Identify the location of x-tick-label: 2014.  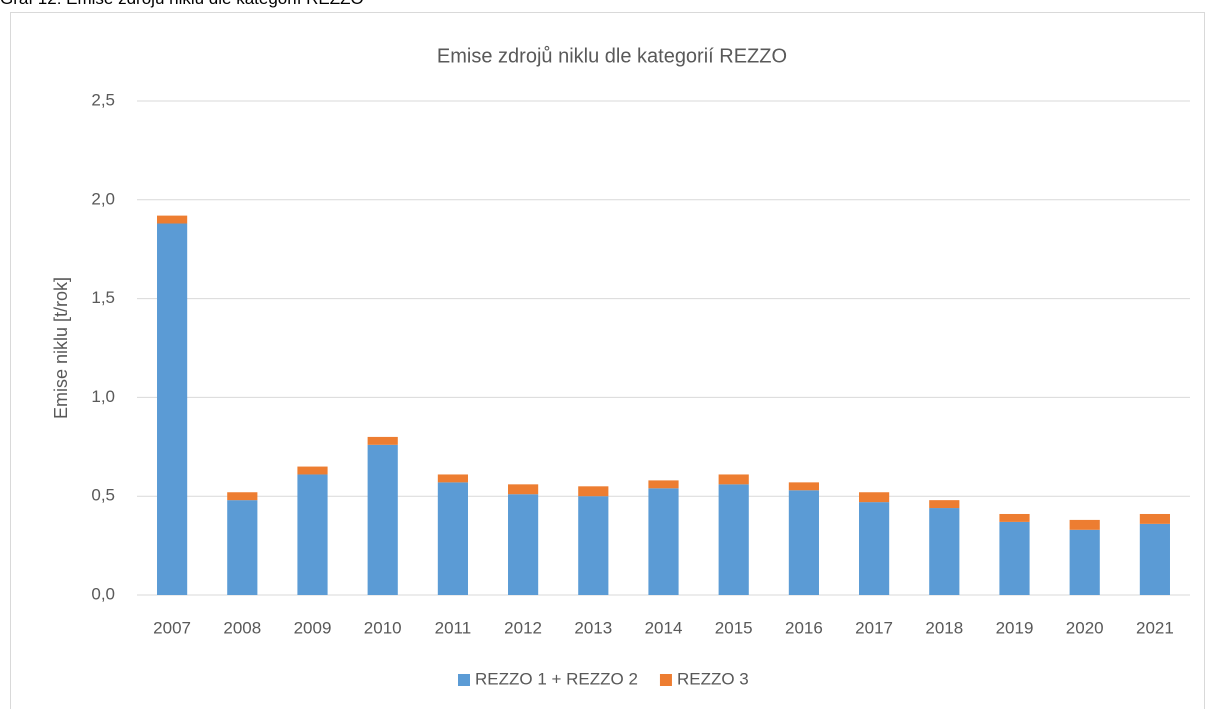
(664, 627).